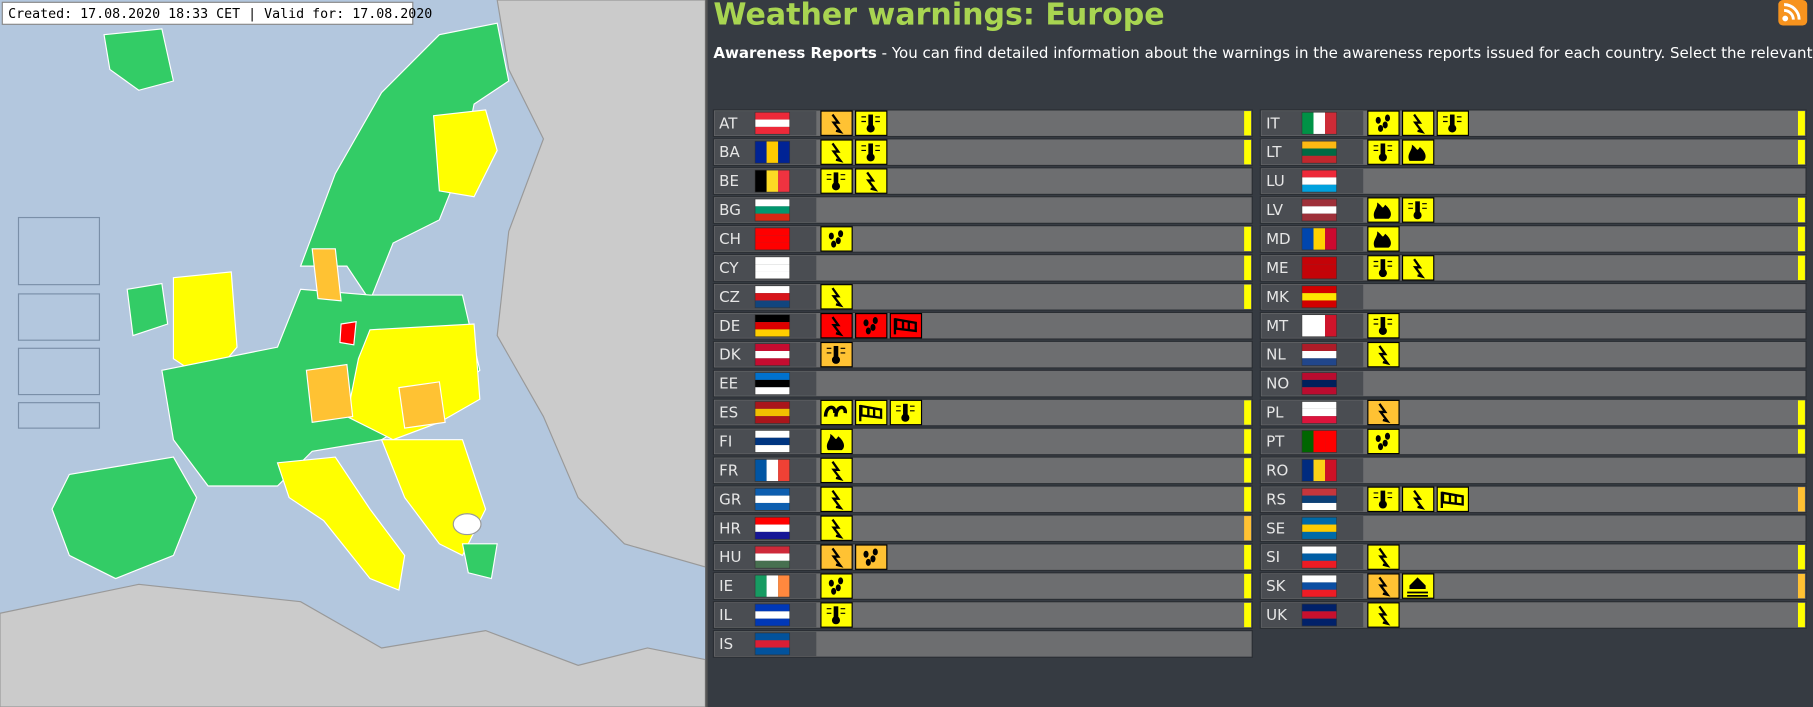 Image resolution: width=1813 pixels, height=707 pixels. Describe the element at coordinates (982, 239) in the screenshot. I see `country-row: CH` at that location.